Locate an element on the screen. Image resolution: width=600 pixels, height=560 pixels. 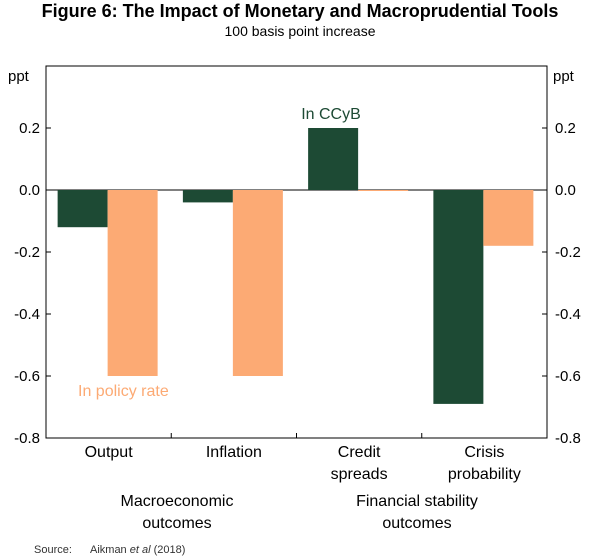
ccyb-series-label: In CCyB is located at coordinates (331, 114).